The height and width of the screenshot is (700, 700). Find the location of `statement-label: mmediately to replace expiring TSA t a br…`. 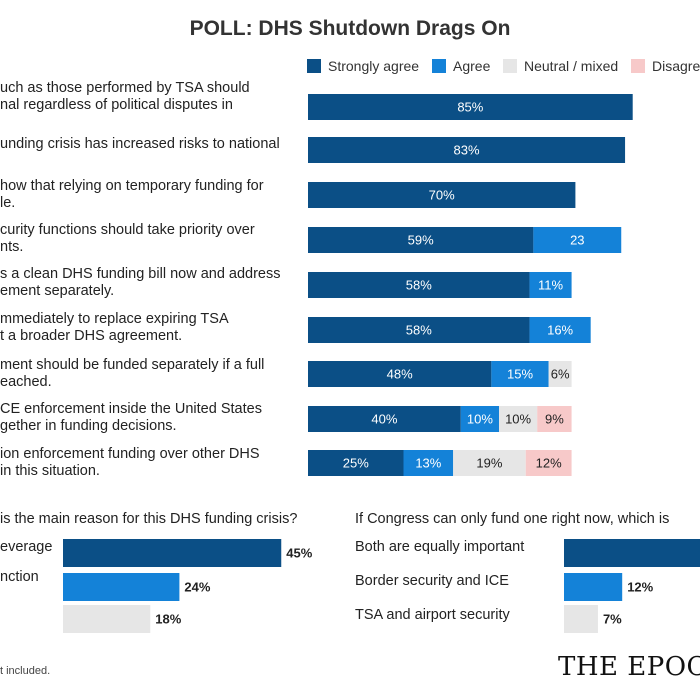

statement-label: mmediately to replace expiring TSA t a br… is located at coordinates (114, 327).